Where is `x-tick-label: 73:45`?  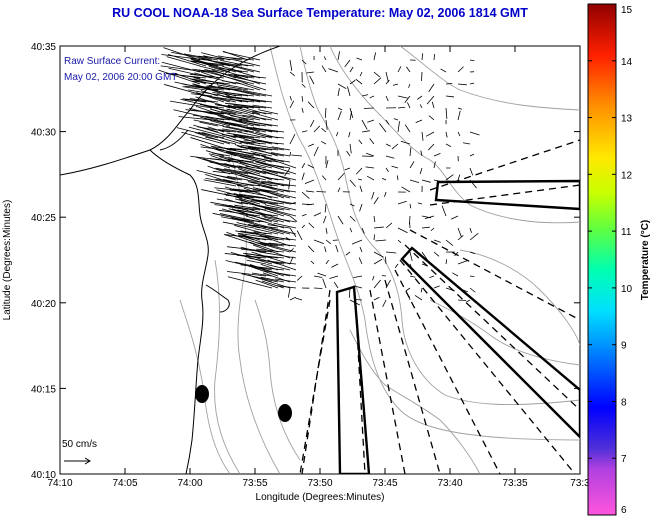 x-tick-label: 73:45 is located at coordinates (384, 483).